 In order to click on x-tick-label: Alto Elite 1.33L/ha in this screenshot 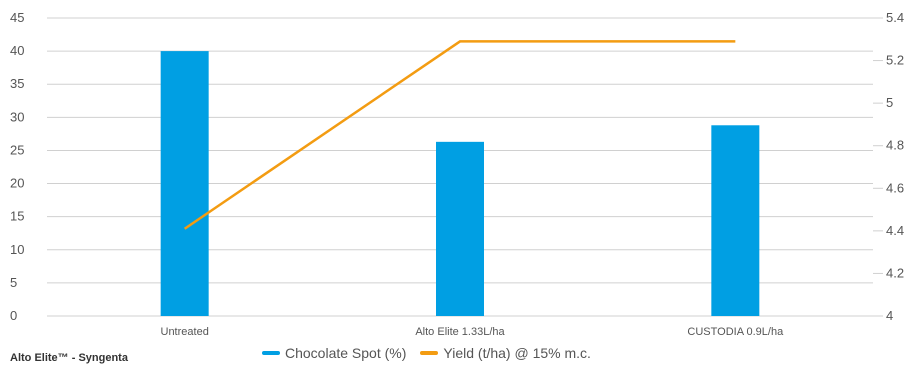, I will do `click(460, 332)`.